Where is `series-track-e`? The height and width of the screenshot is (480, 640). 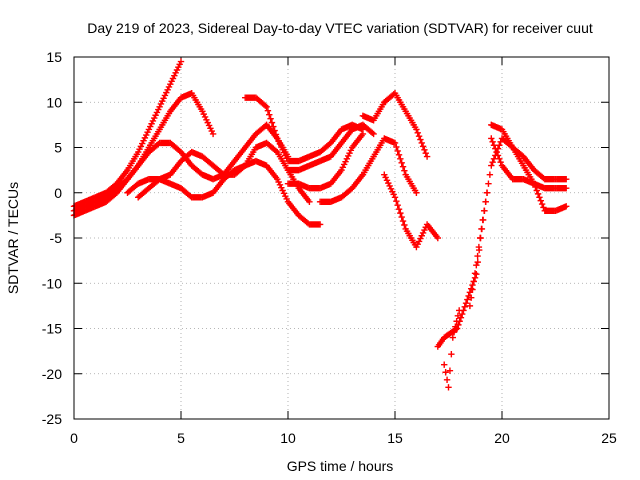
series-track-e is located at coordinates (229, 192).